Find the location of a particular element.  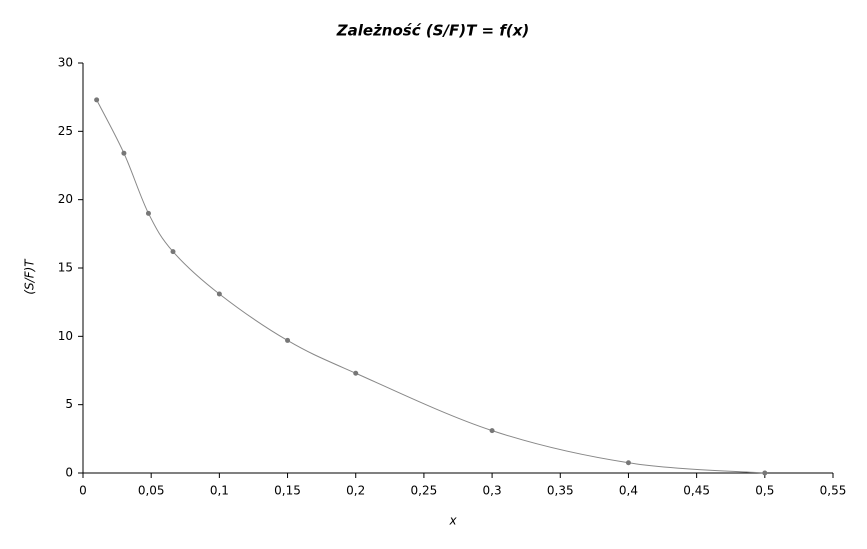

x-tick-label: 0,35 is located at coordinates (560, 491).